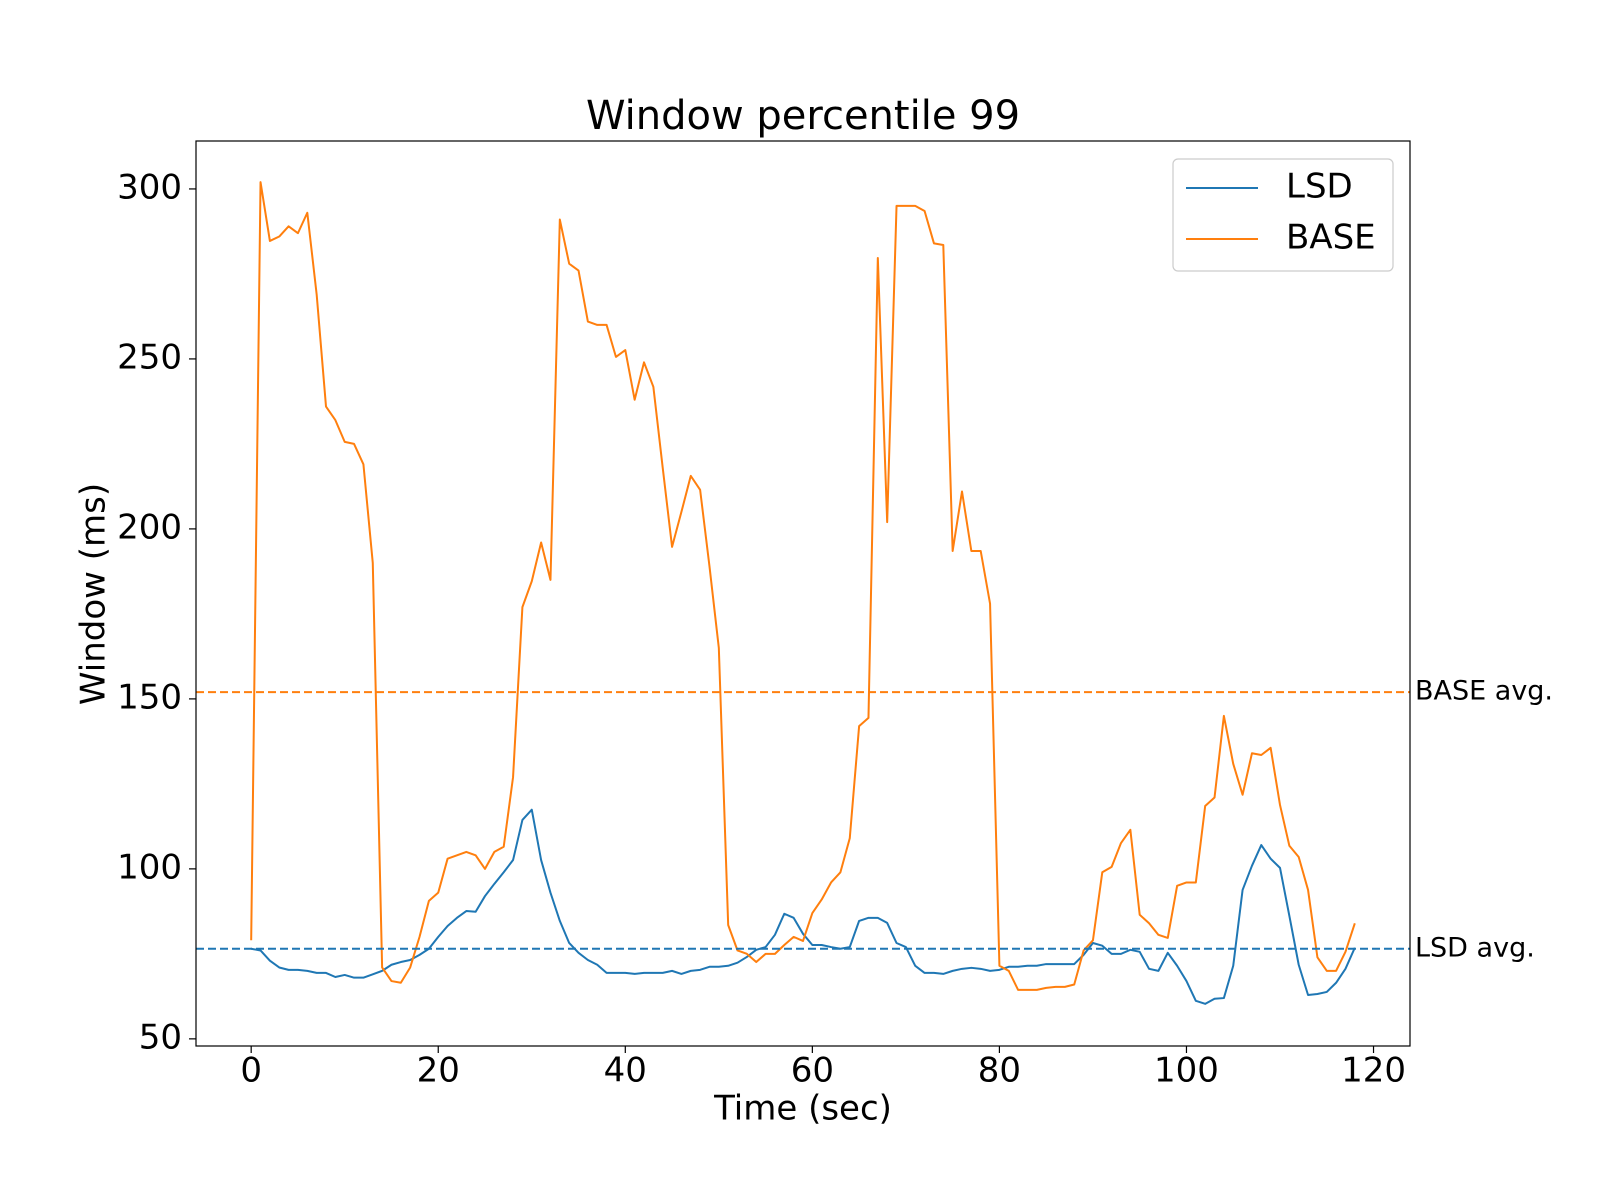 The image size is (1600, 1200). I want to click on reference-label: BASE avg., so click(1484, 691).